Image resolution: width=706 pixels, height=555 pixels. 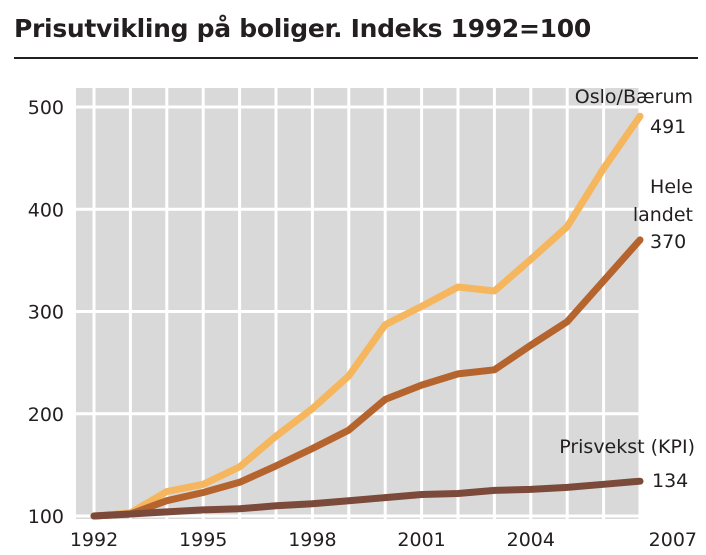 What do you see at coordinates (663, 215) in the screenshot?
I see `series-name-hele-landet-line2: landet` at bounding box center [663, 215].